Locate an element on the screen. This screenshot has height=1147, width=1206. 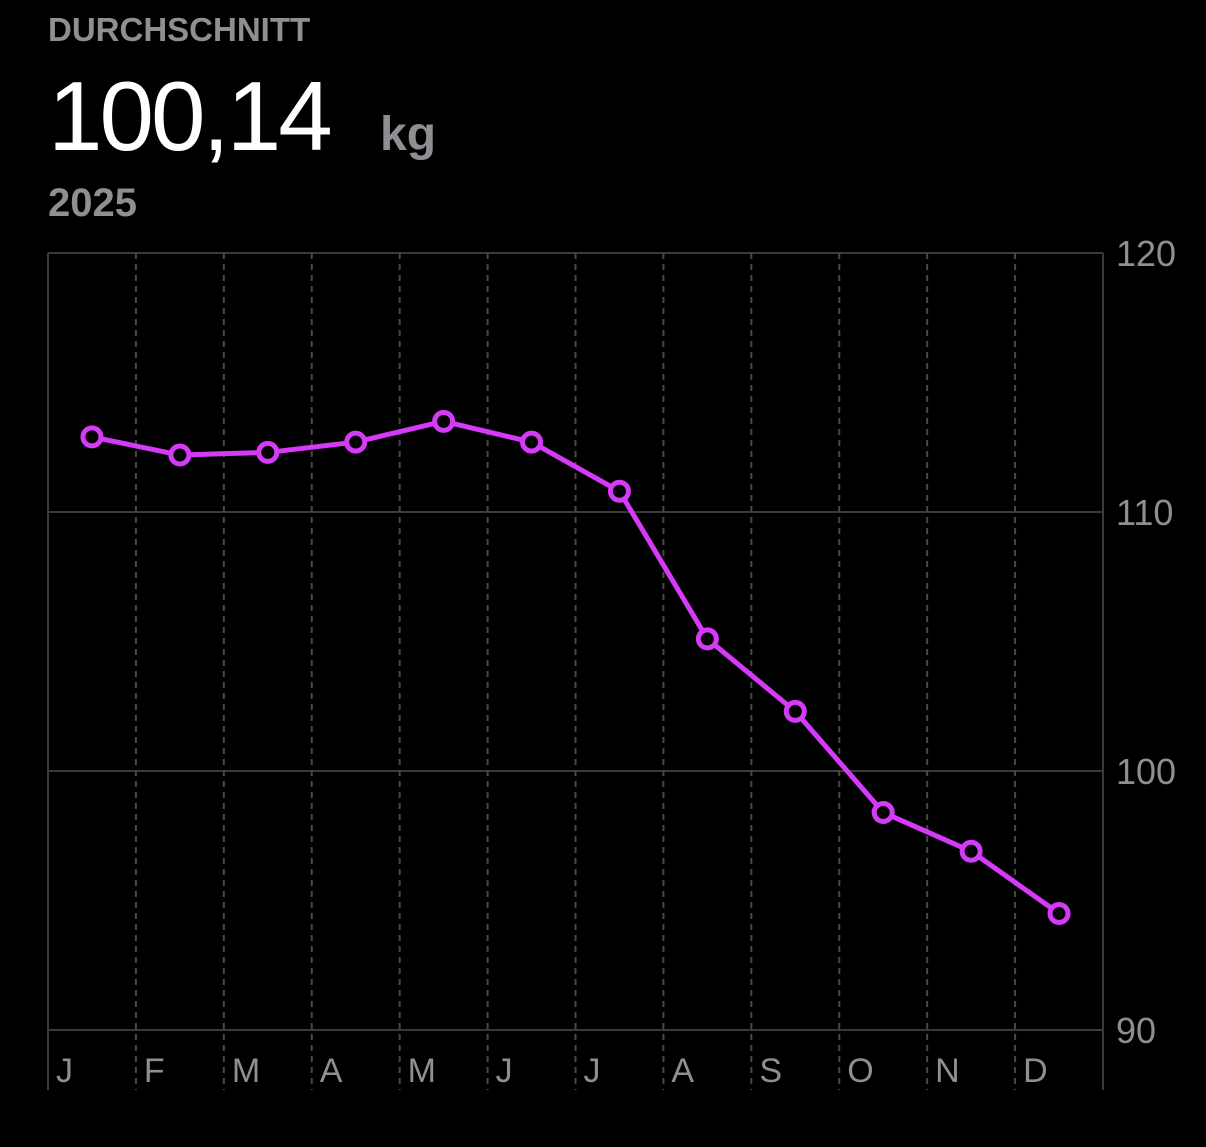
y-tick-label: 100 is located at coordinates (1146, 771).